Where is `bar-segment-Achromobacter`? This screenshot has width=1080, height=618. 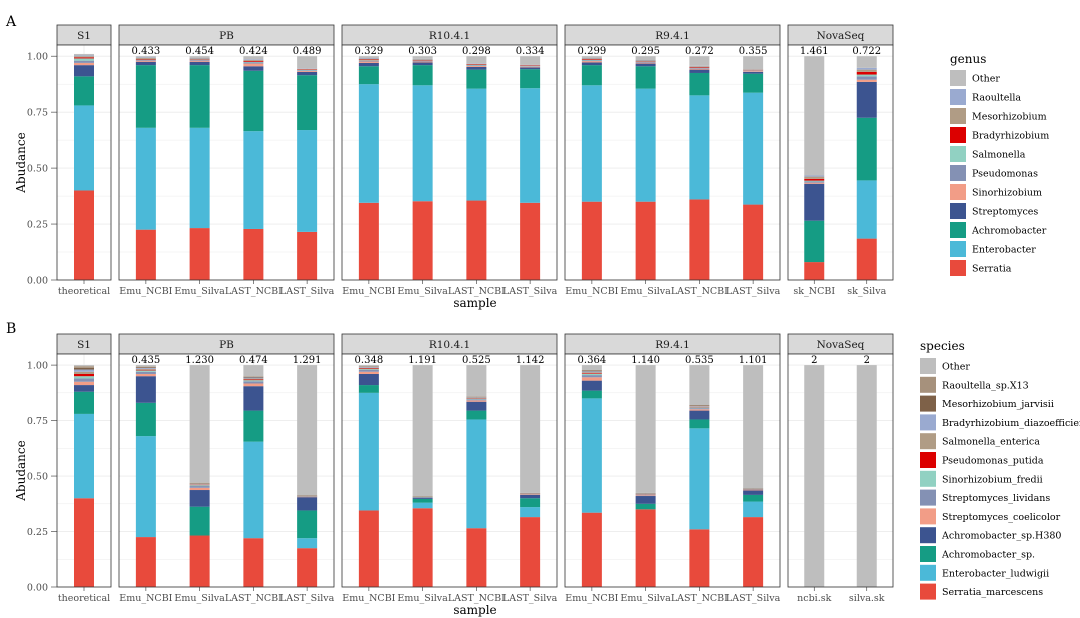
bar-segment-Achromobacter is located at coordinates (84, 91).